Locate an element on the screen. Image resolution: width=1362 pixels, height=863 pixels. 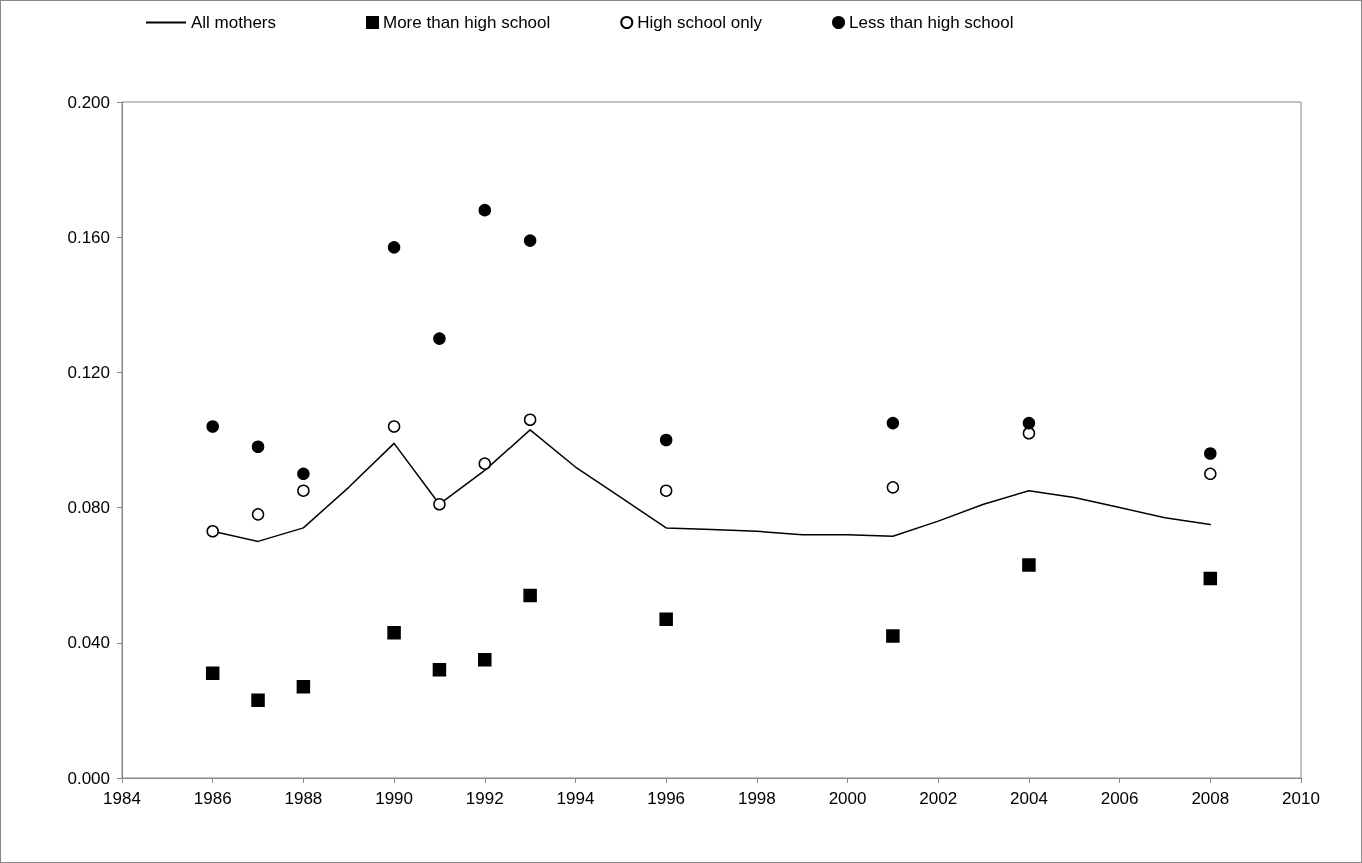
legend-label: Less than high school is located at coordinates (931, 22).